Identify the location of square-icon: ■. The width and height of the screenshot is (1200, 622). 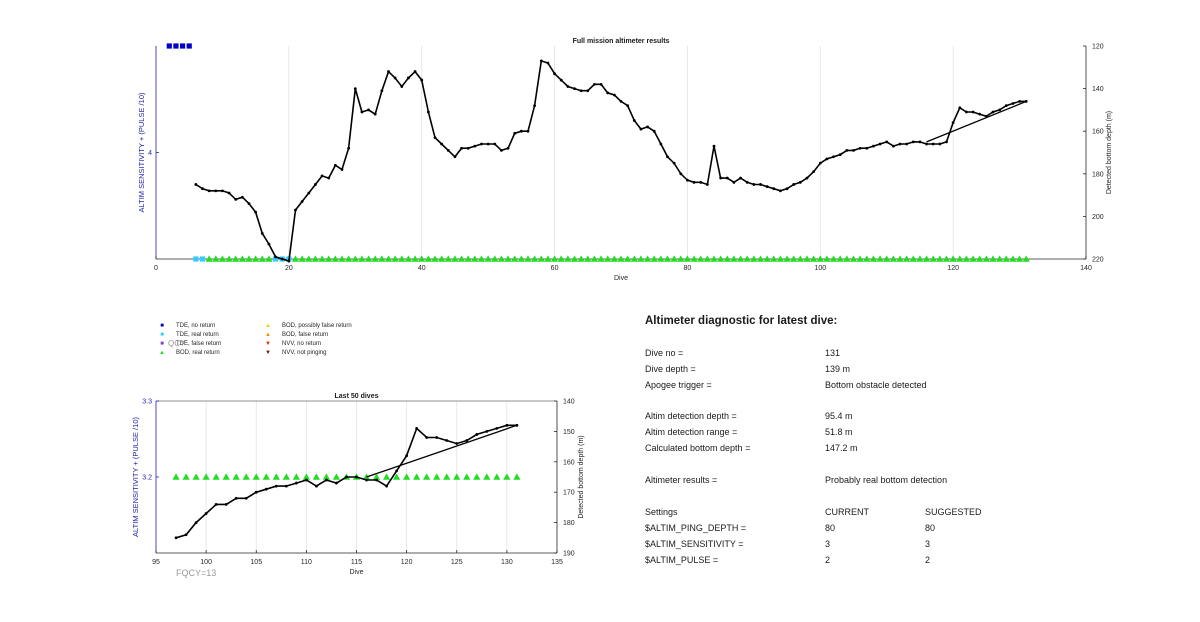
(162, 344).